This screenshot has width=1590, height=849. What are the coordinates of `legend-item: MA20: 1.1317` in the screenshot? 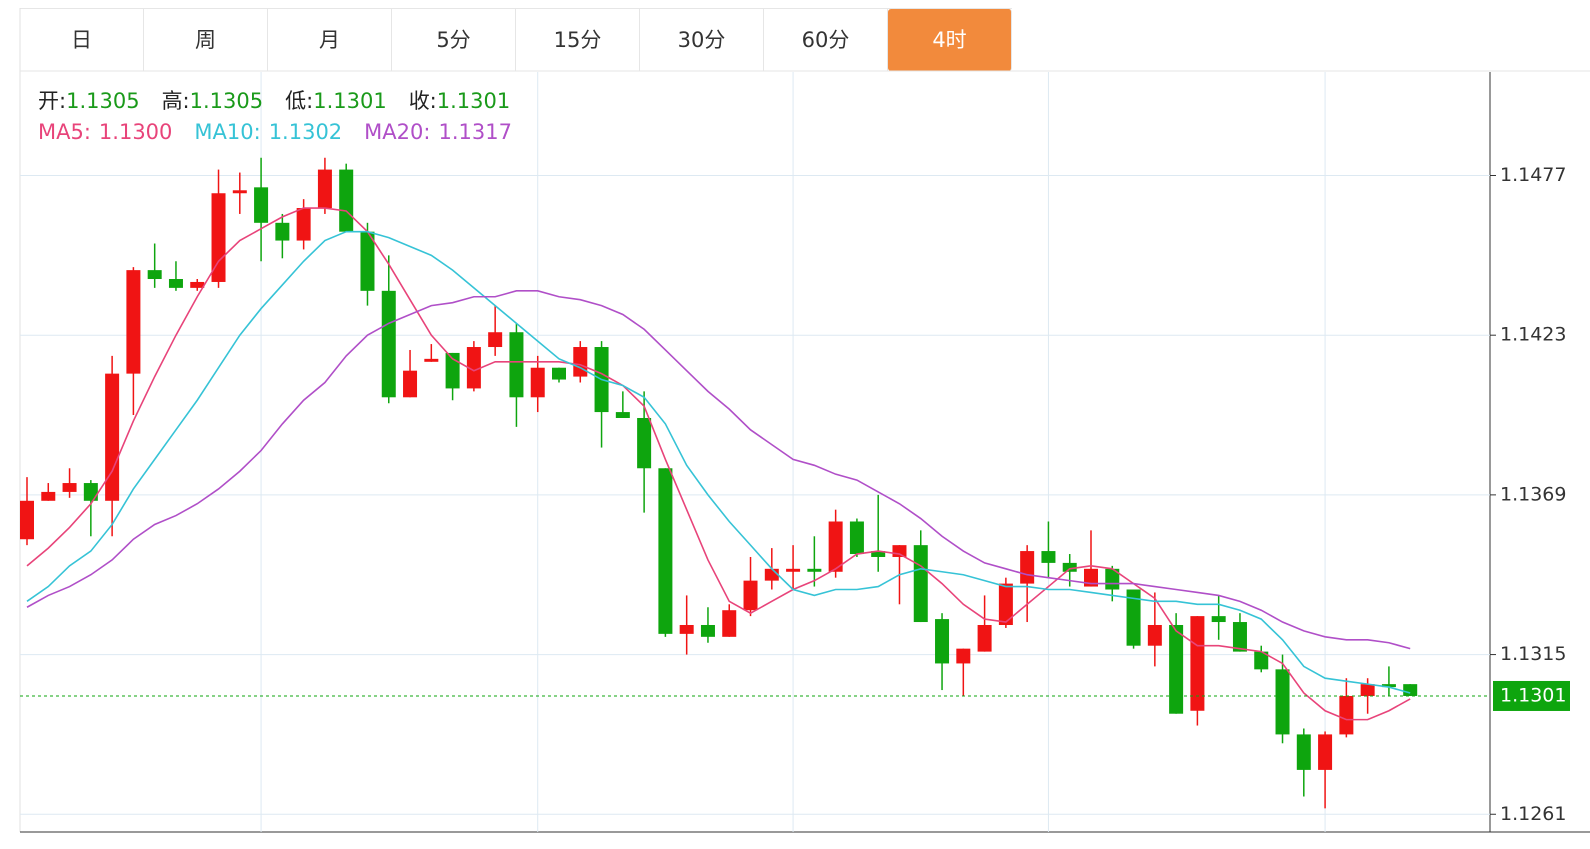 It's located at (438, 132).